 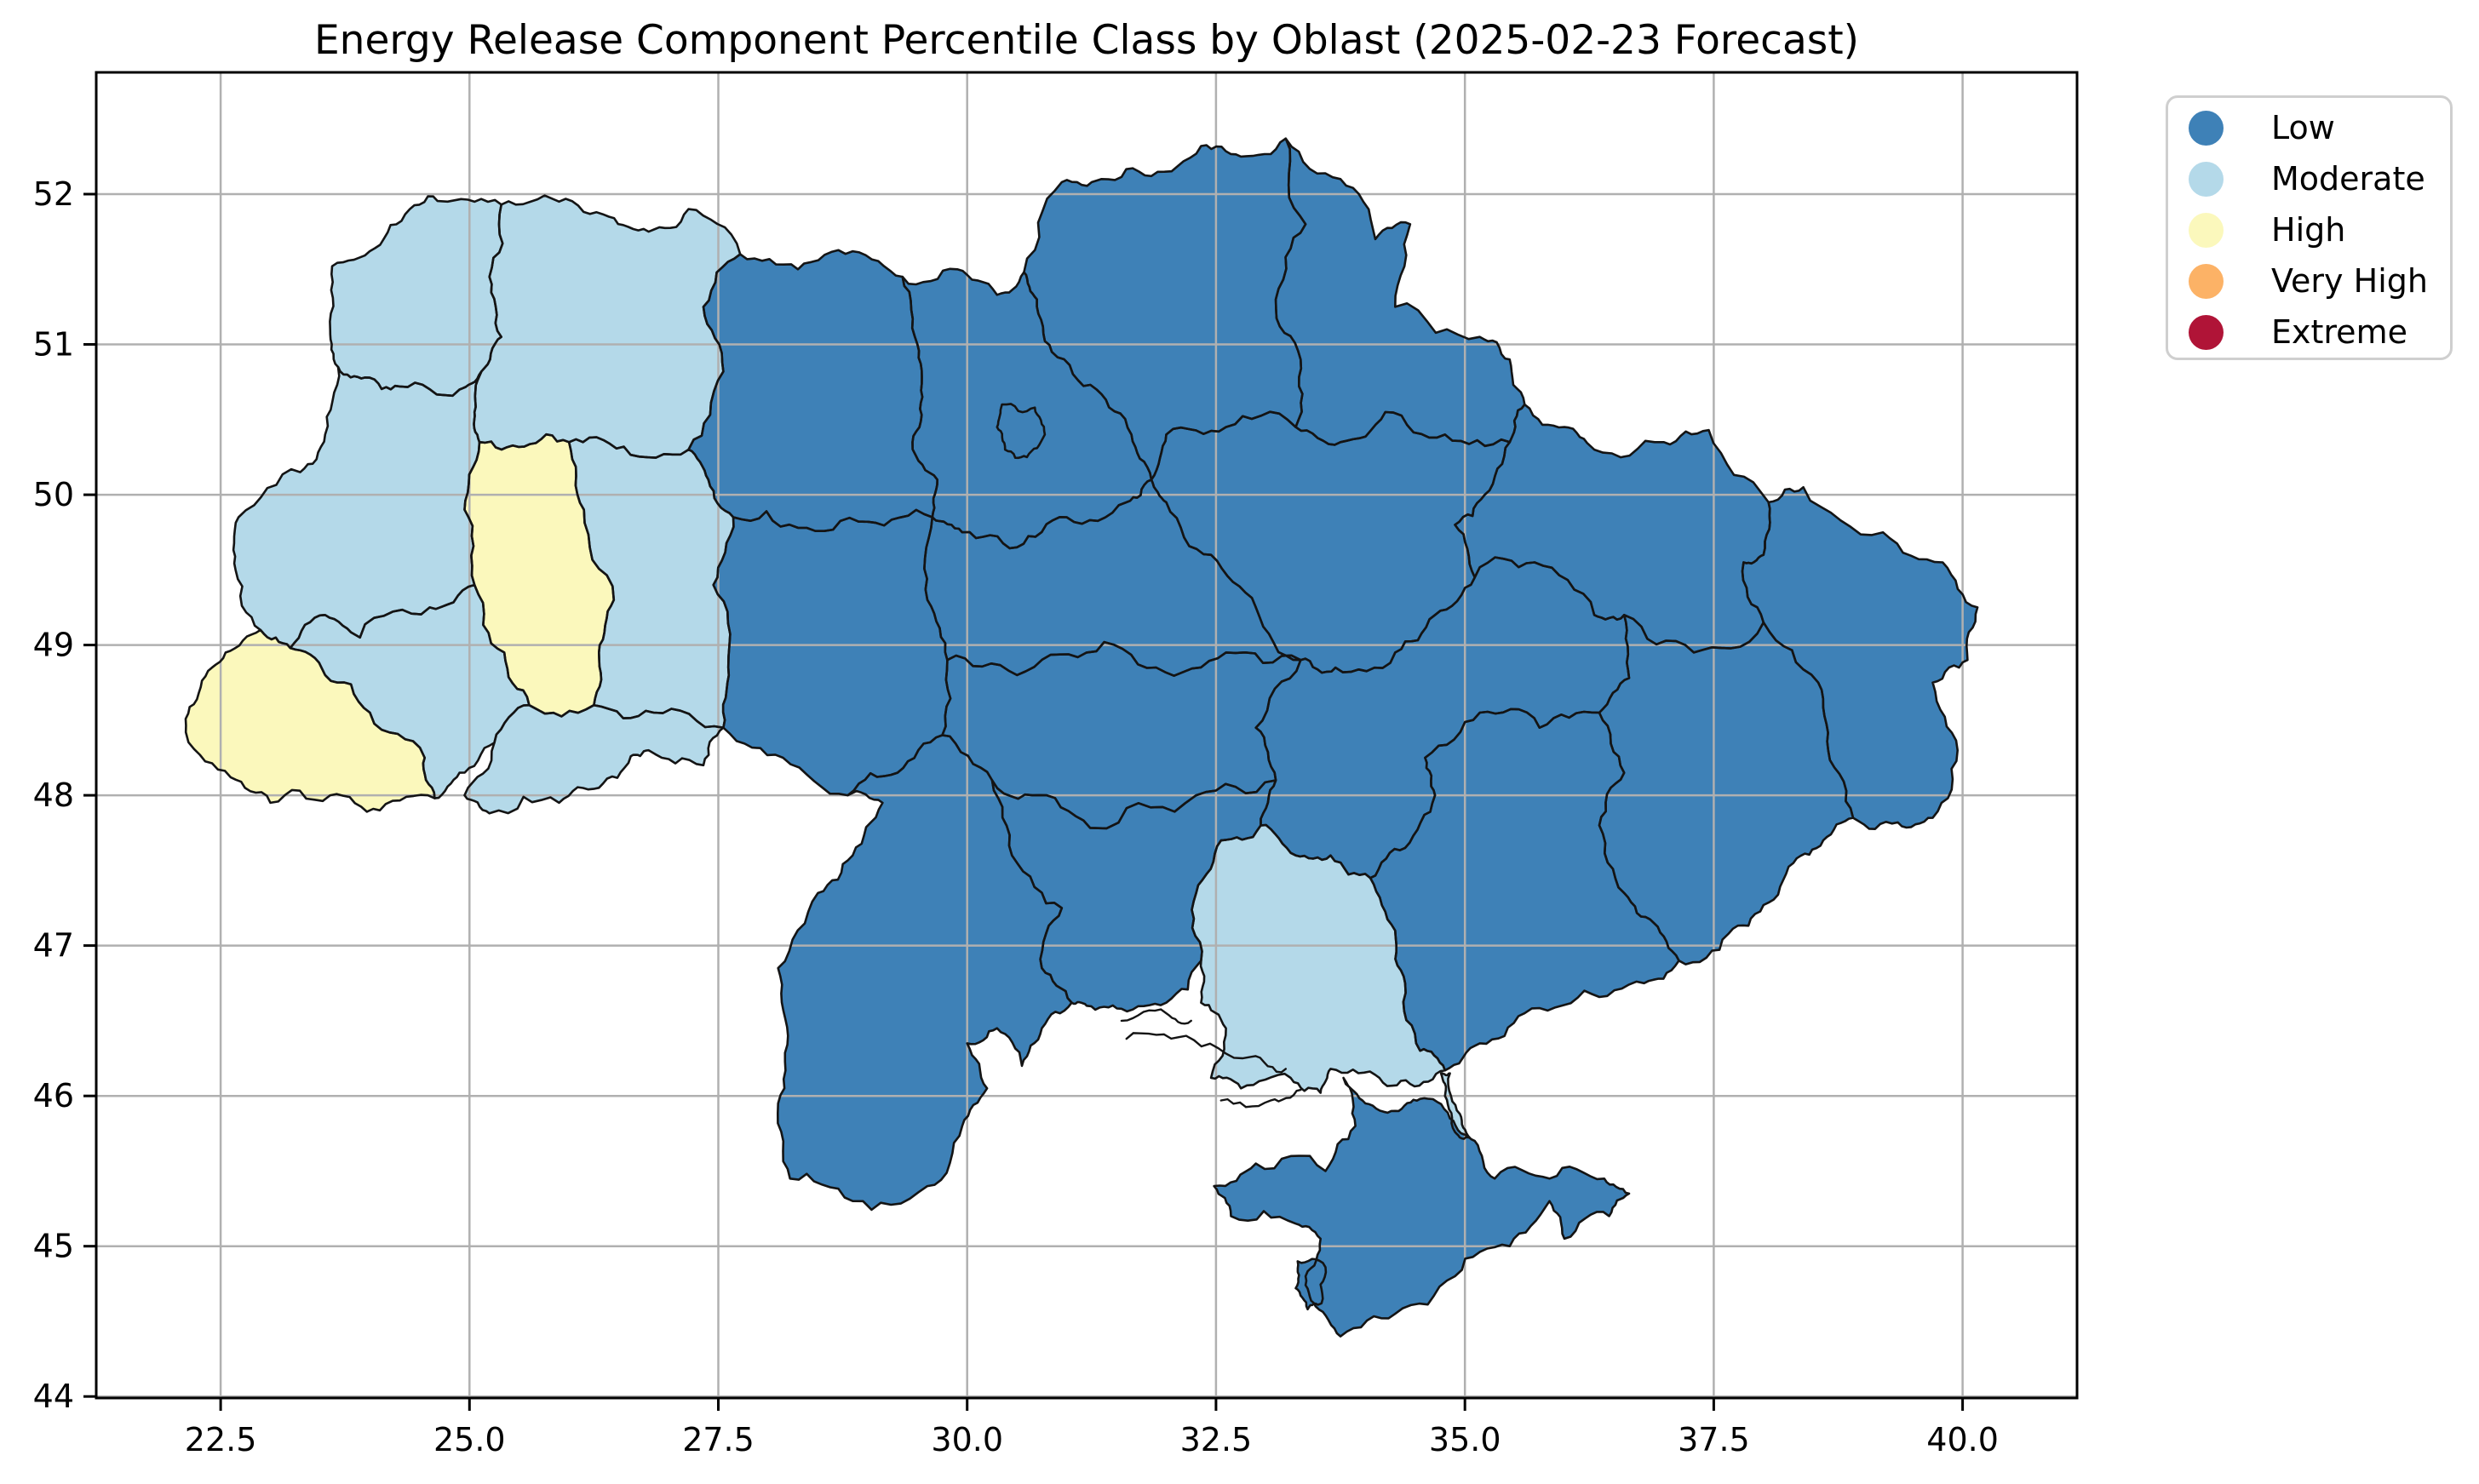 What do you see at coordinates (718, 1439) in the screenshot?
I see `xtick-label: 27.5` at bounding box center [718, 1439].